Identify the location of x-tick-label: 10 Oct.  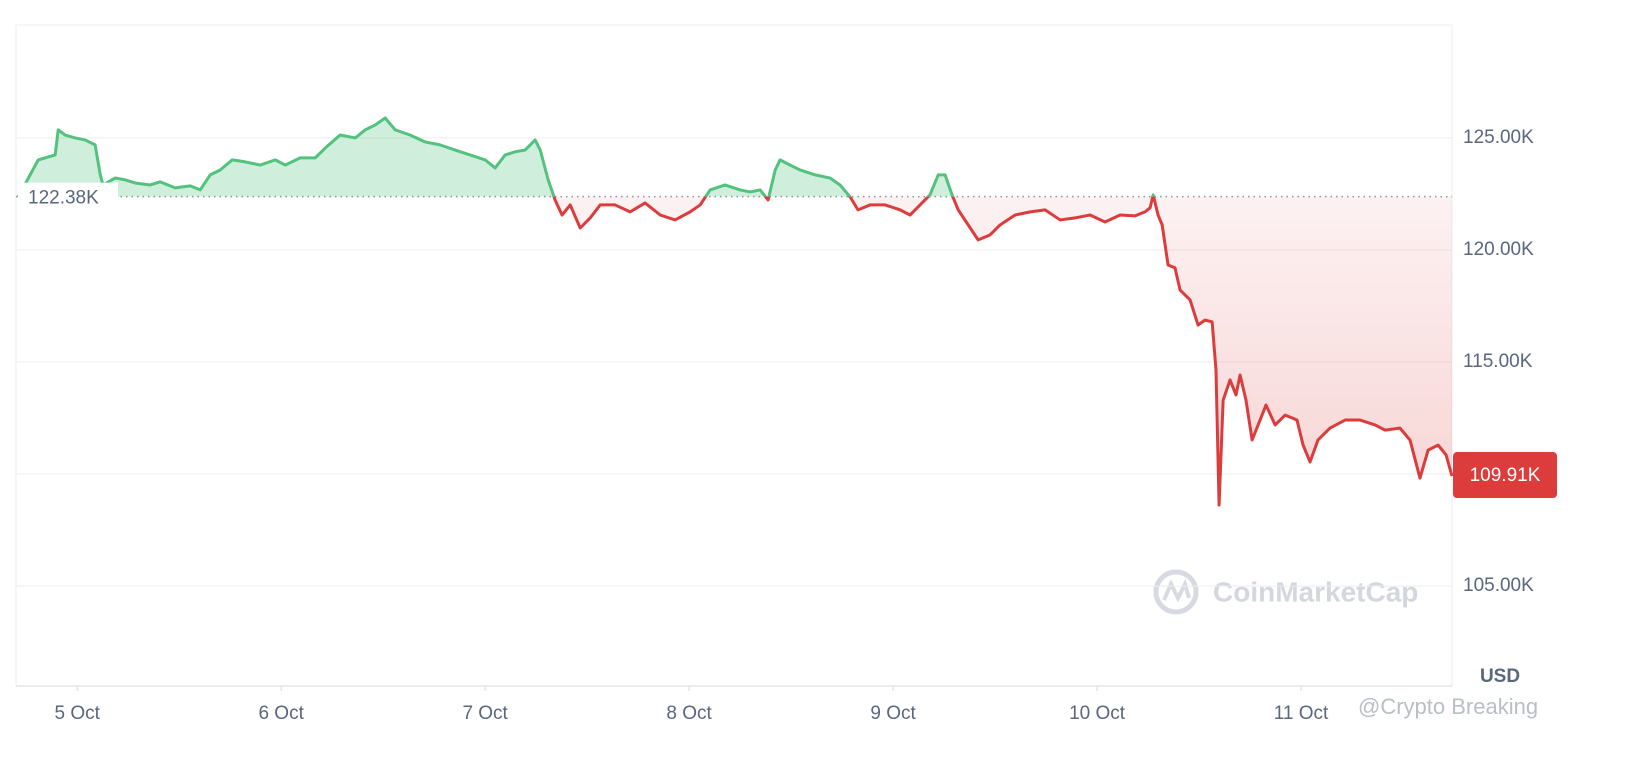
(1097, 713).